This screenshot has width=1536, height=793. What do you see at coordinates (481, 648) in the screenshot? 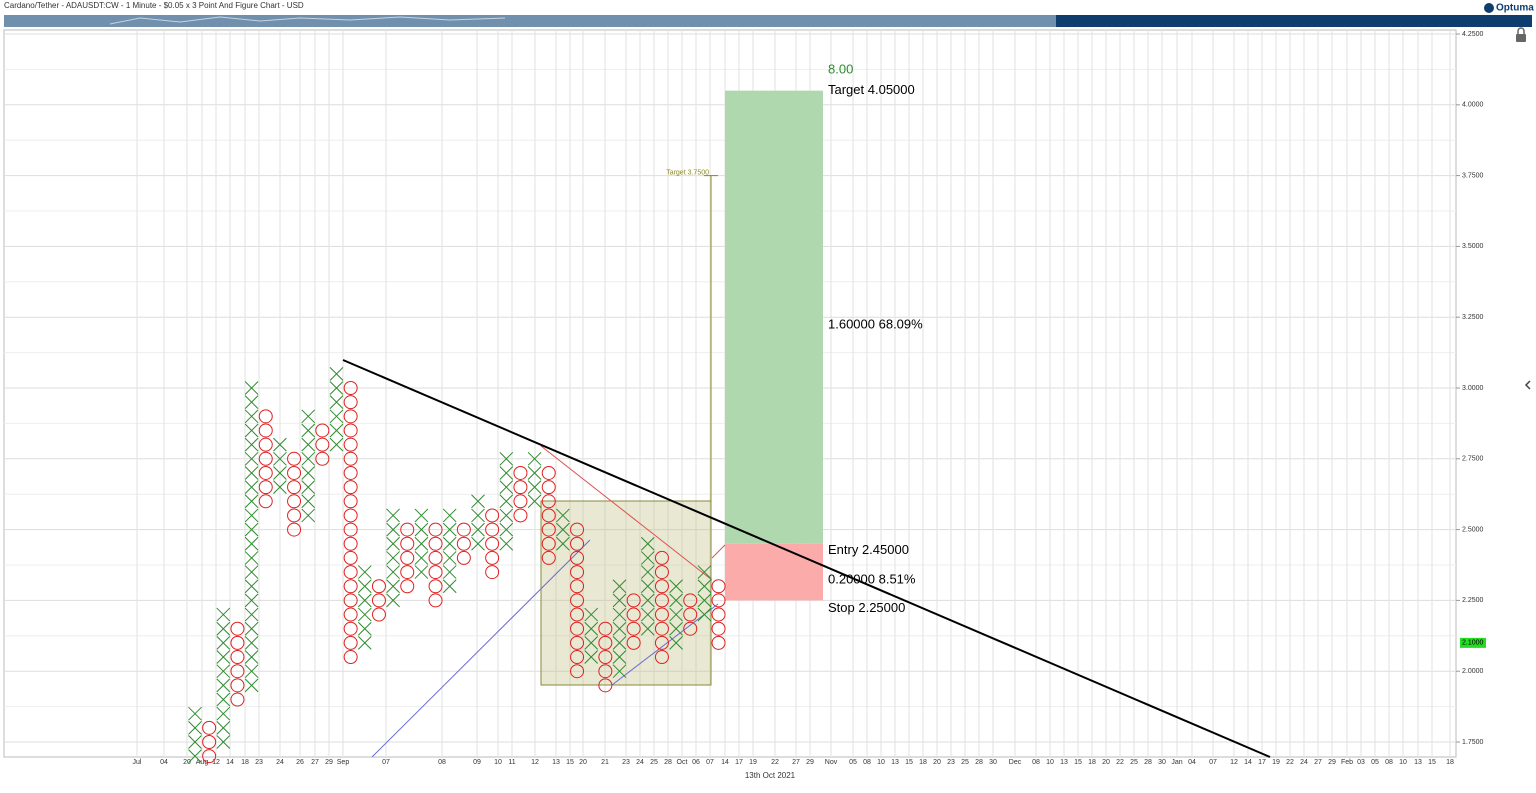
I see `support-line` at bounding box center [481, 648].